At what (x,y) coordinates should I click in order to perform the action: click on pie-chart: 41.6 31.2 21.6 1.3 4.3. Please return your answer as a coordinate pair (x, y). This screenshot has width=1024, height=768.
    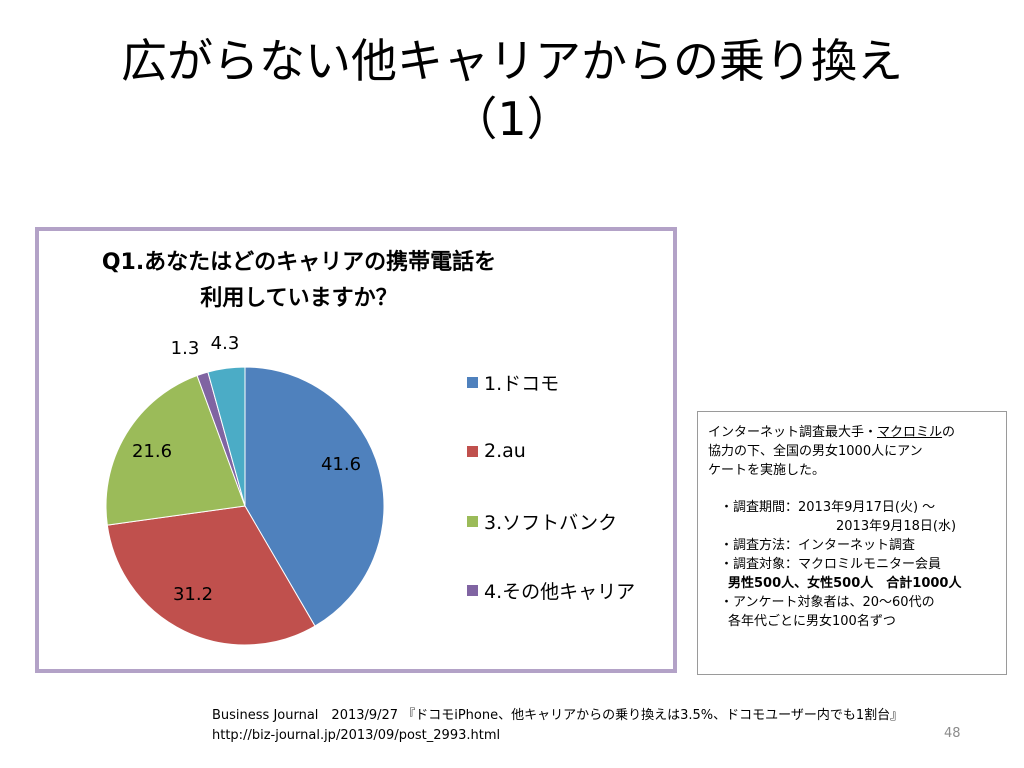
    Looking at the image, I should click on (245, 489).